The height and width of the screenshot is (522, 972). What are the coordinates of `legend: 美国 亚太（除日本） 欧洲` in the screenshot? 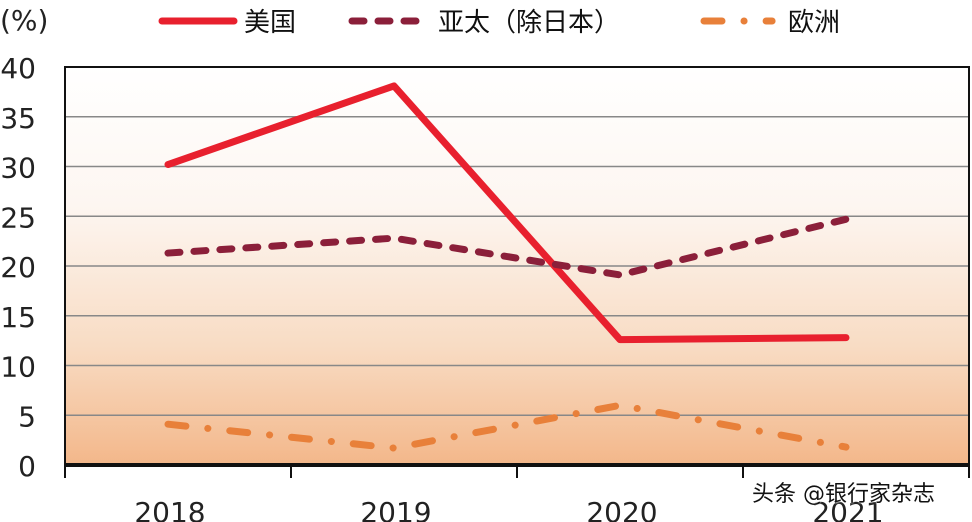 It's located at (486, 20).